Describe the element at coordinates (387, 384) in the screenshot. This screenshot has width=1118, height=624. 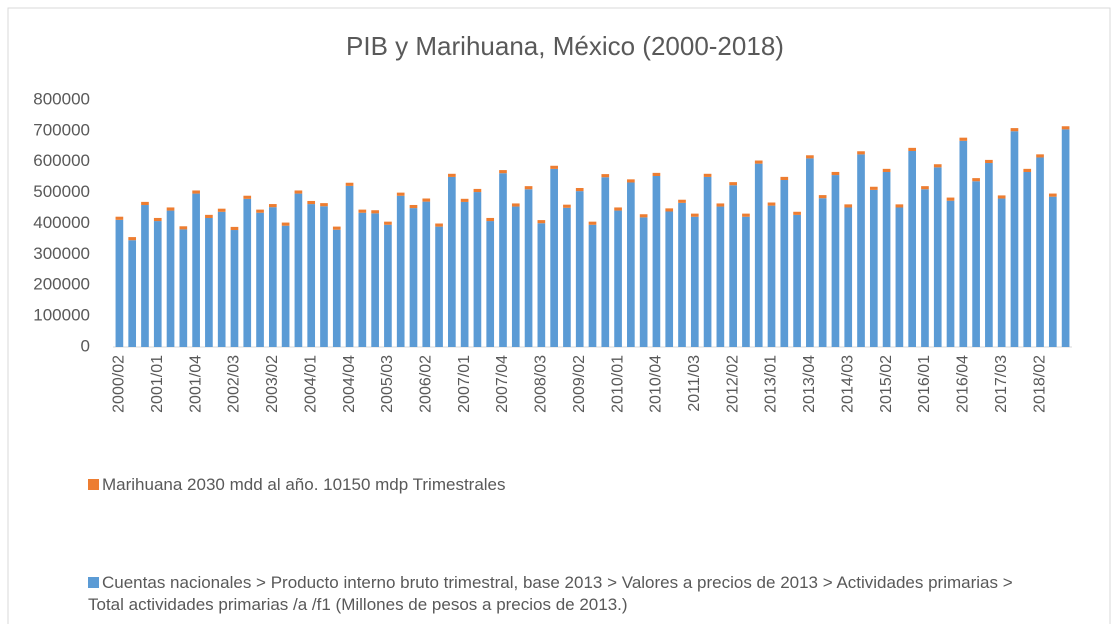
I see `x-tick-label: 2005/03` at that location.